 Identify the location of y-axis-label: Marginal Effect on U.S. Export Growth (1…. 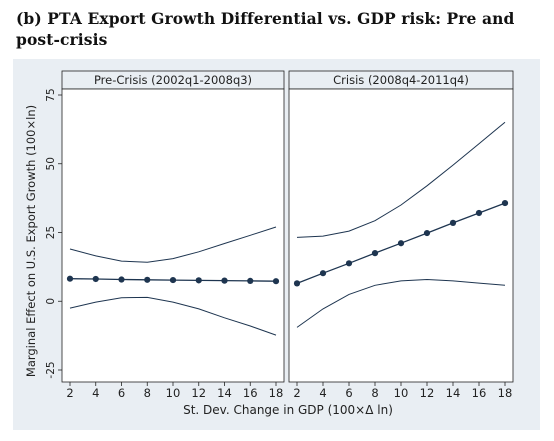
(31, 241).